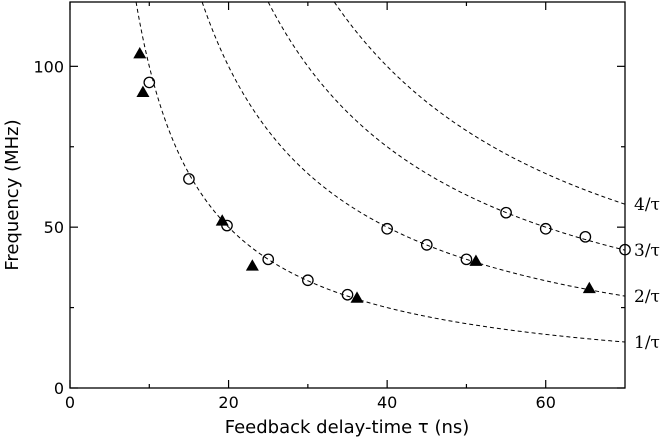  I want to click on x-tick-label: 60, so click(546, 402).